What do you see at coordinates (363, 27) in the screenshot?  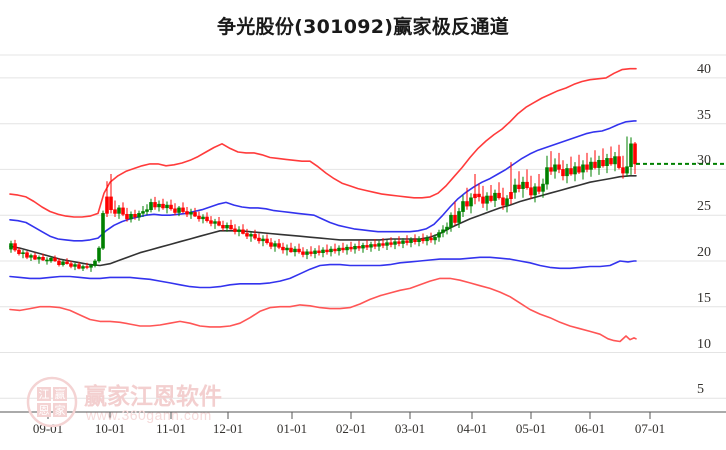 I see `page-title: 争光股份(301092)赢家极反通道` at bounding box center [363, 27].